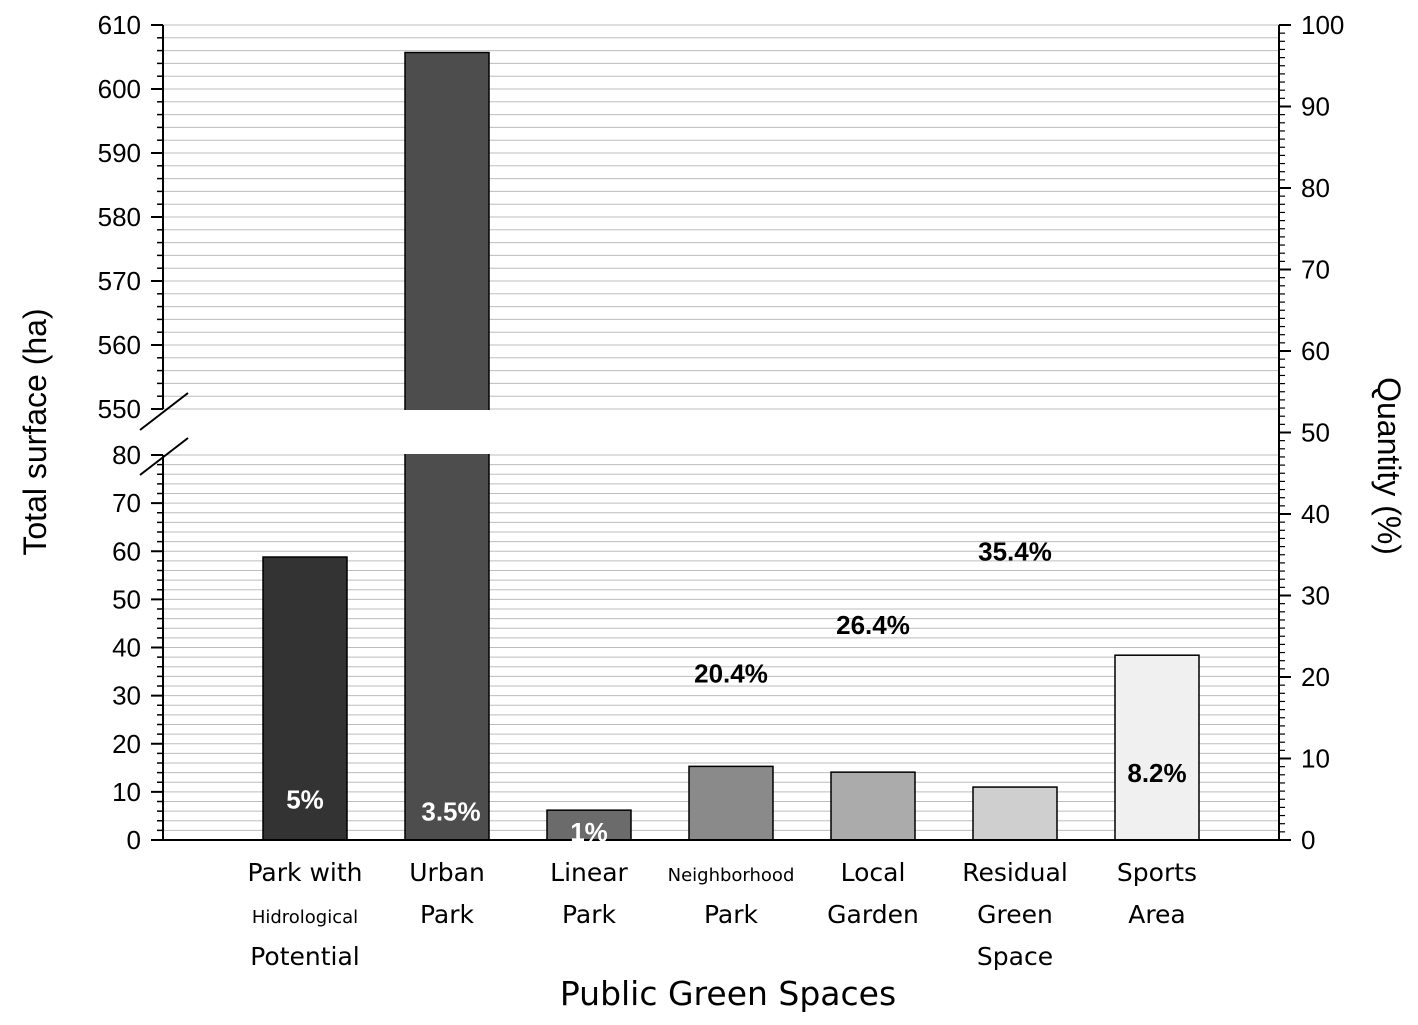 The width and height of the screenshot is (1418, 1025). Describe the element at coordinates (1315, 514) in the screenshot. I see `y2-tick-label: 40` at that location.